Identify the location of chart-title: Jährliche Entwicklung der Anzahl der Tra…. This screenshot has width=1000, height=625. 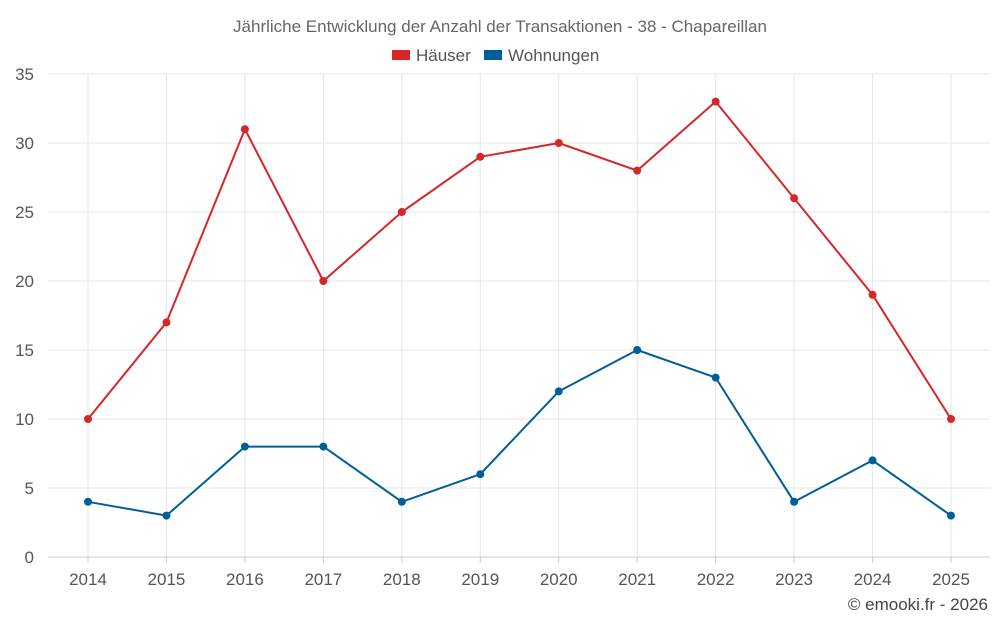
(500, 26).